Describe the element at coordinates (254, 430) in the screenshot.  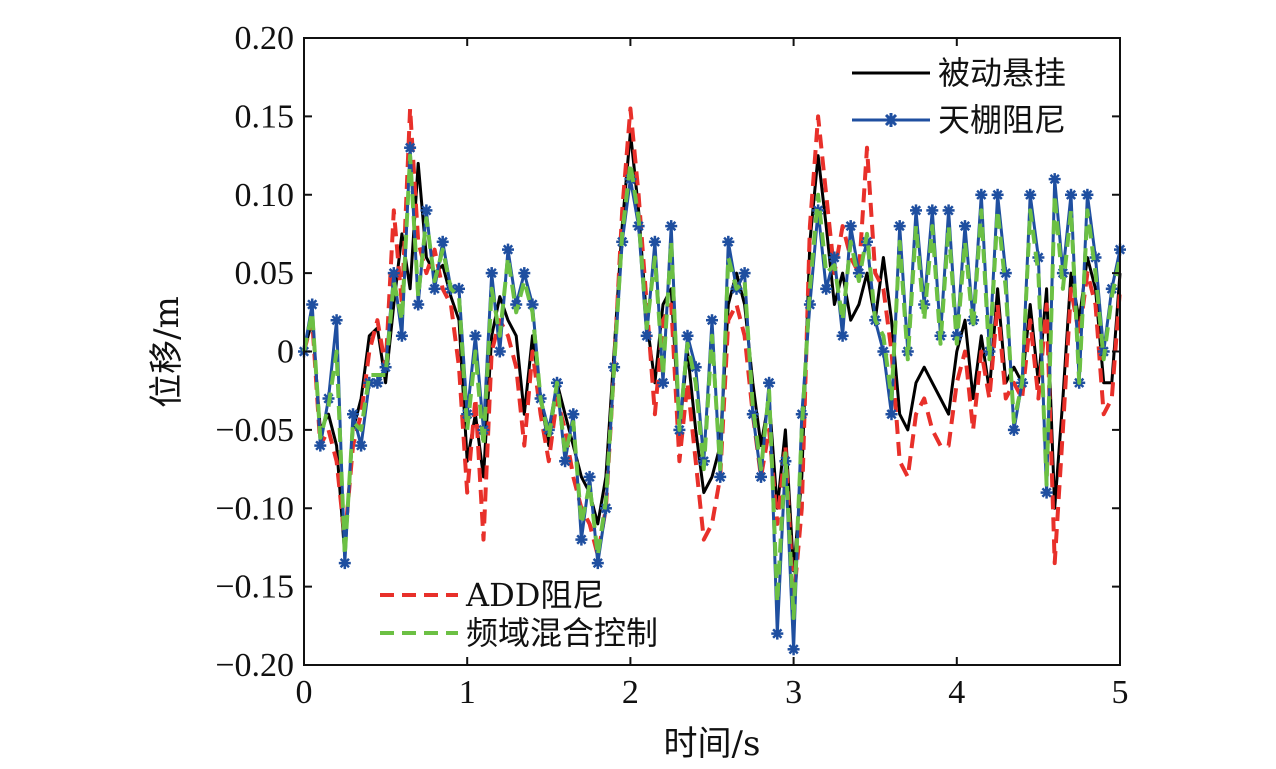
I see `y-tick-label: −0.05` at that location.